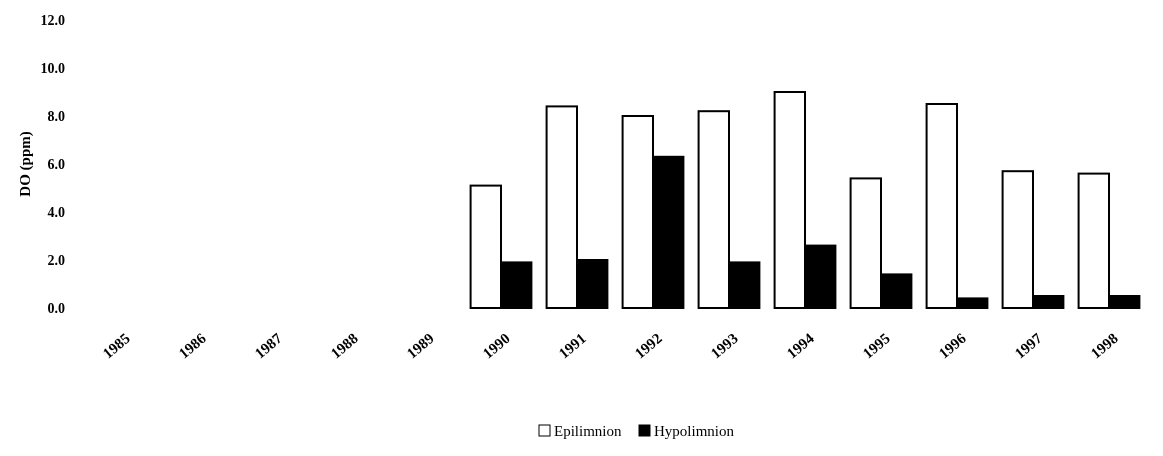  What do you see at coordinates (572, 346) in the screenshot?
I see `x-tick-label: 1991` at bounding box center [572, 346].